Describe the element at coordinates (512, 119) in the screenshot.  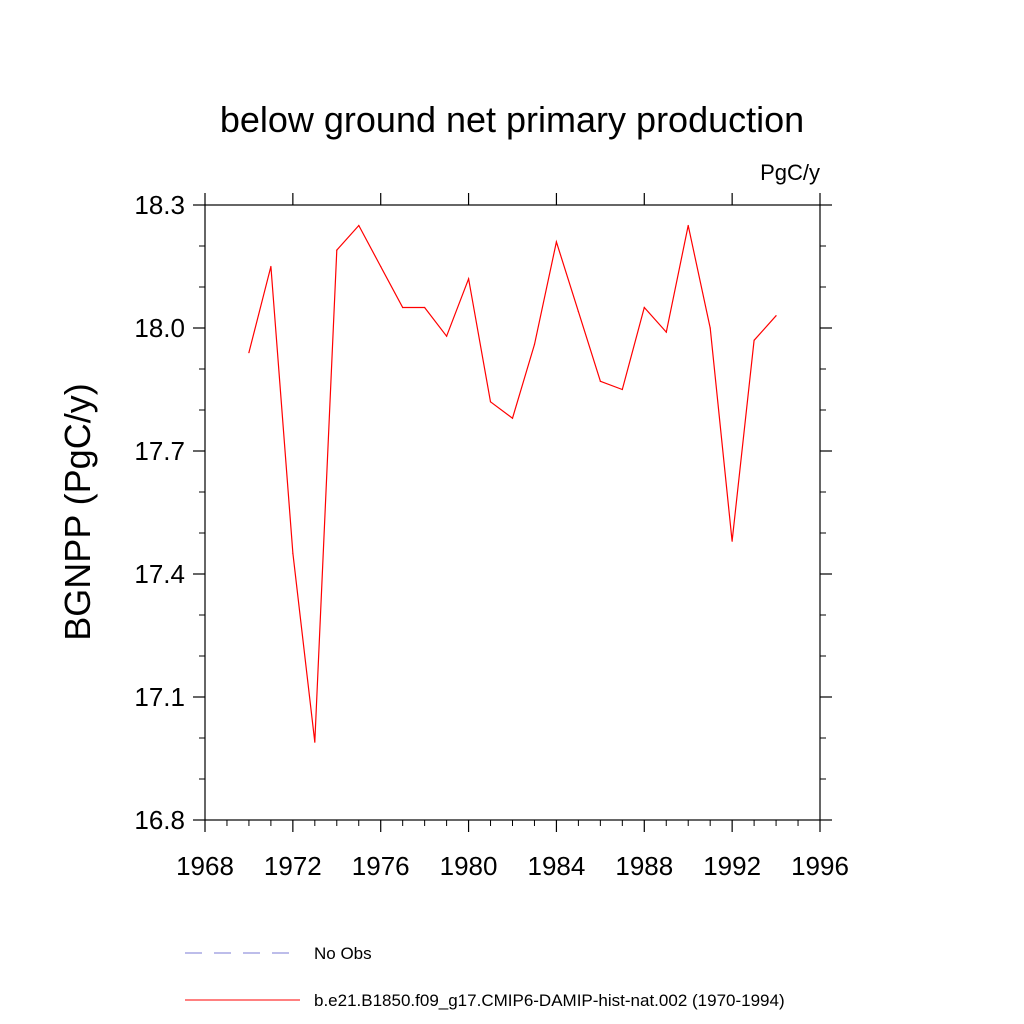
I see `chart-title: below ground net primary production` at that location.